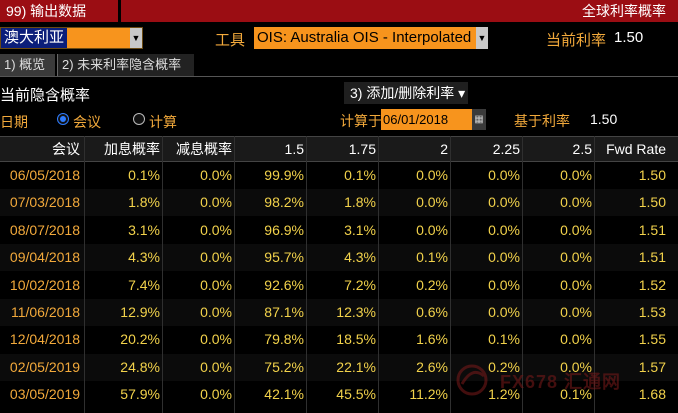 The height and width of the screenshot is (413, 678). Describe the element at coordinates (163, 122) in the screenshot. I see `radio-calculation-label: 计算` at that location.